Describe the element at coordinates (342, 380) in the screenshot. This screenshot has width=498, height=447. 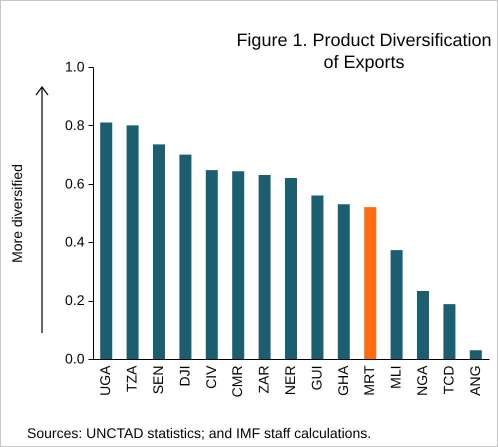
I see `x-tick-label: GHA` at that location.